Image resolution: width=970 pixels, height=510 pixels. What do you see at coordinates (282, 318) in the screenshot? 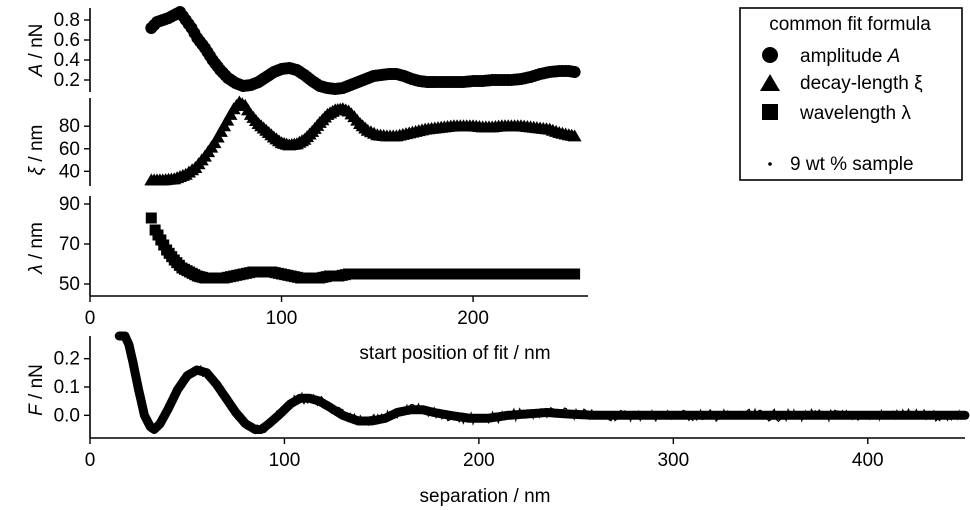
I see `wavelength-x-tick-label: 100` at bounding box center [282, 318].